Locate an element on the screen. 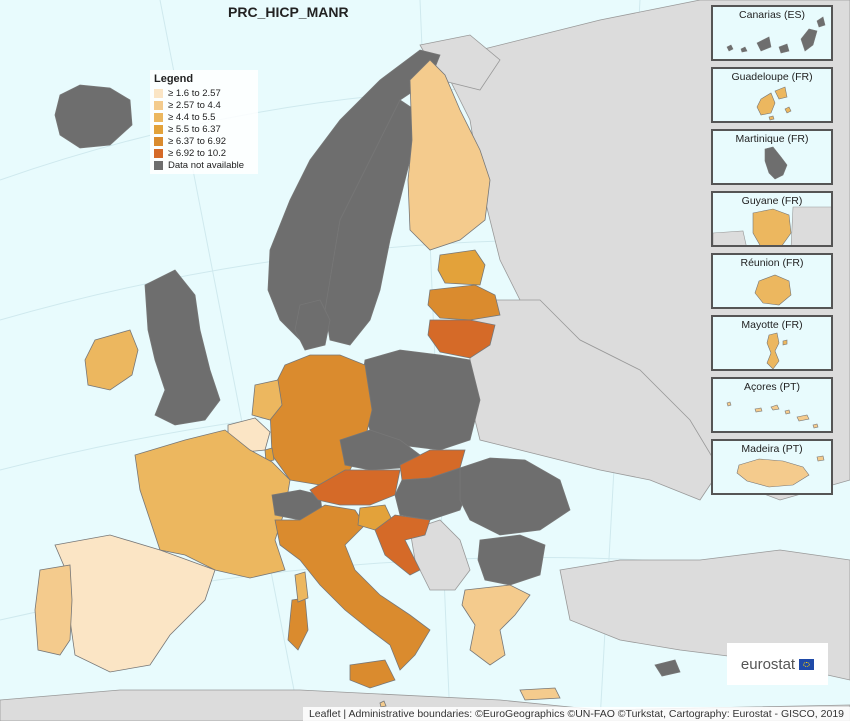 The image size is (850, 721). legend-item: Data not available is located at coordinates (204, 165).